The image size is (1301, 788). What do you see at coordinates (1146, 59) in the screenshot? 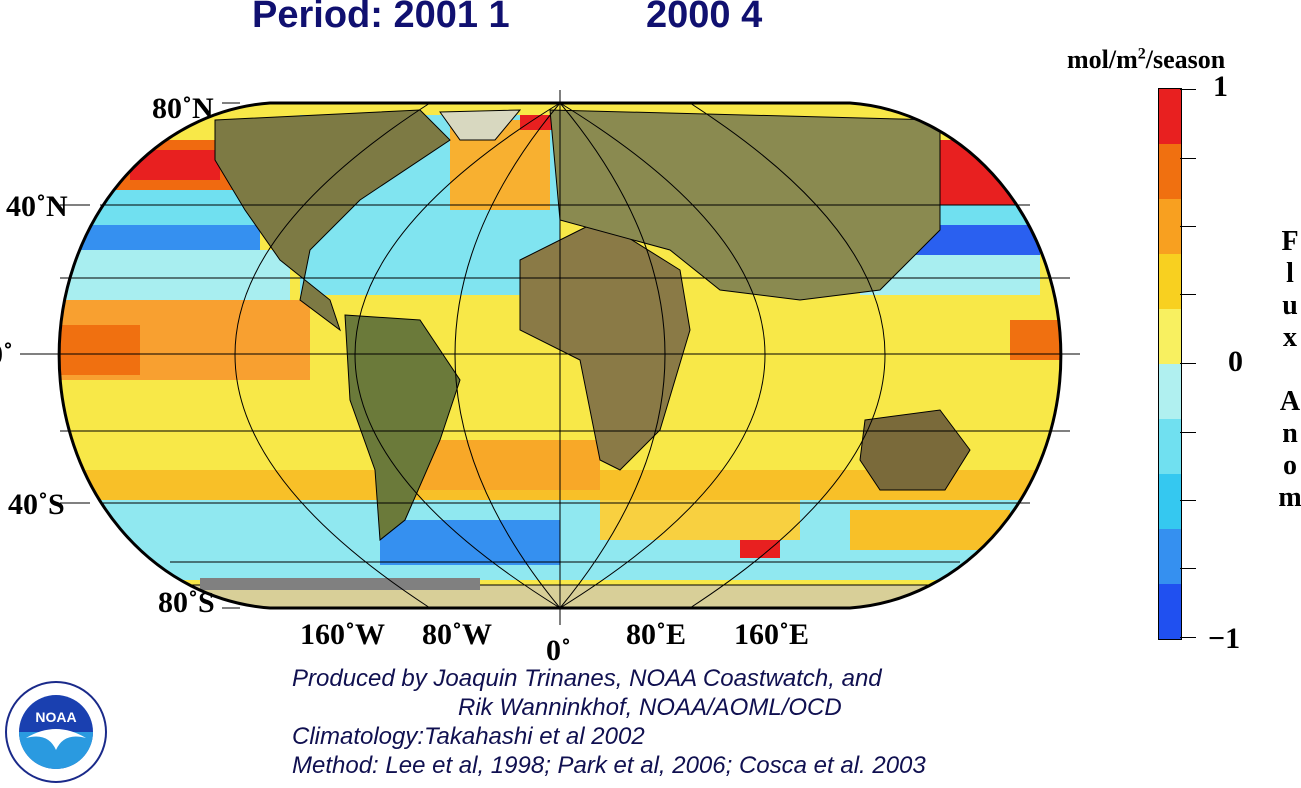
I see `colorbar-units: mol/m2/season` at bounding box center [1146, 59].